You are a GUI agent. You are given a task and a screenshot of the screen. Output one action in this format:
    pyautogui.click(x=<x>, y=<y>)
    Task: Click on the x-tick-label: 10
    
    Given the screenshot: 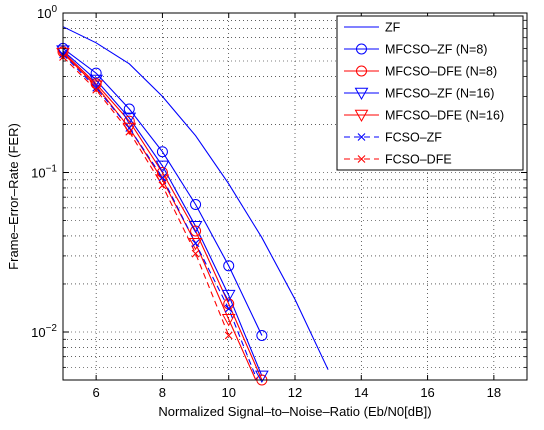 What is the action you would take?
    pyautogui.click(x=228, y=392)
    